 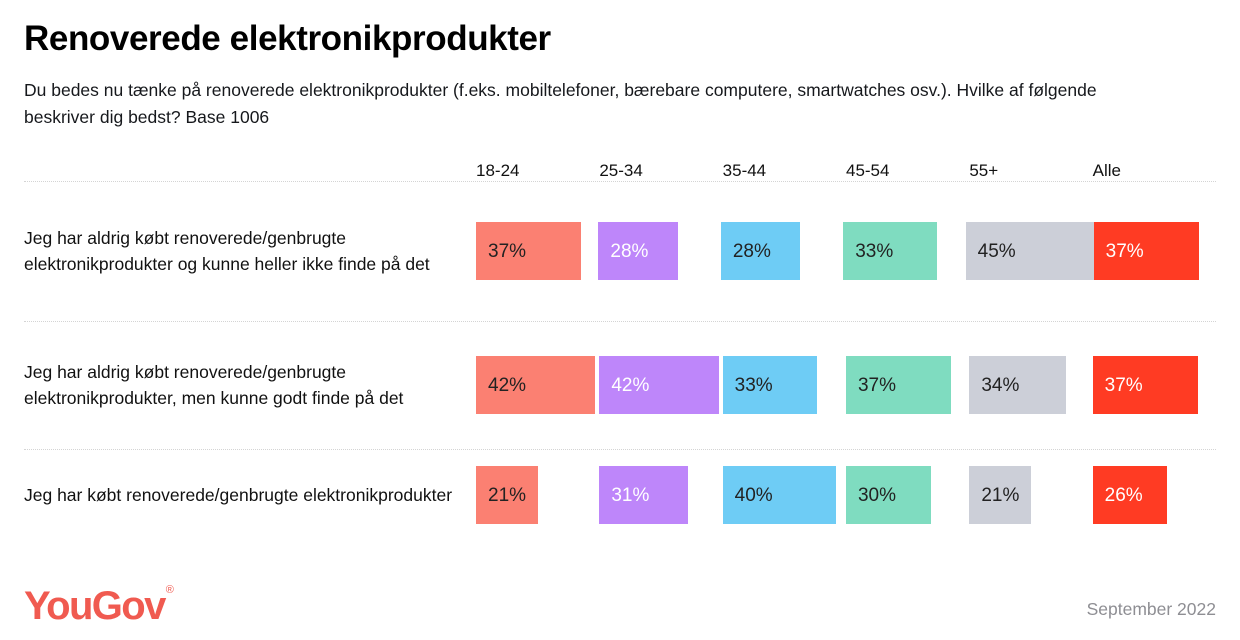 I want to click on bar-value-label: 30%, so click(x=877, y=495).